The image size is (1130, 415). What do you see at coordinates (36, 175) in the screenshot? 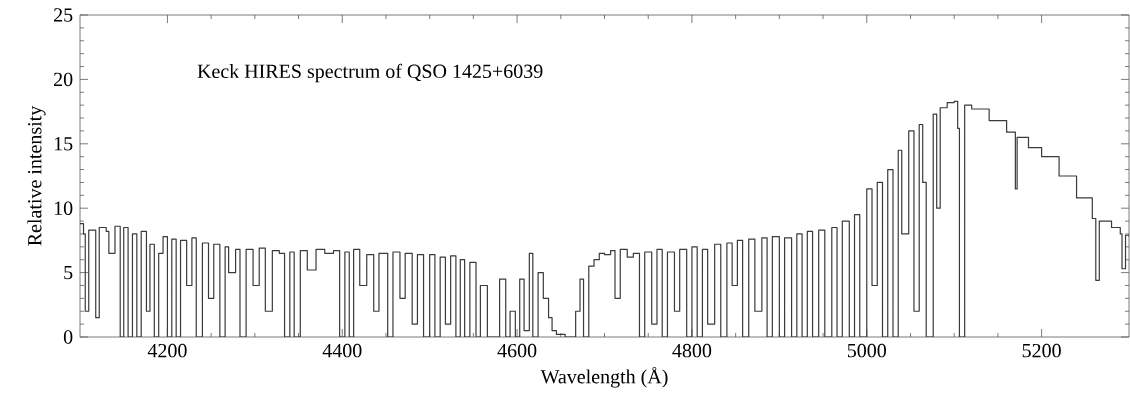
I see `y-axis-title: Relative intensity` at bounding box center [36, 175].